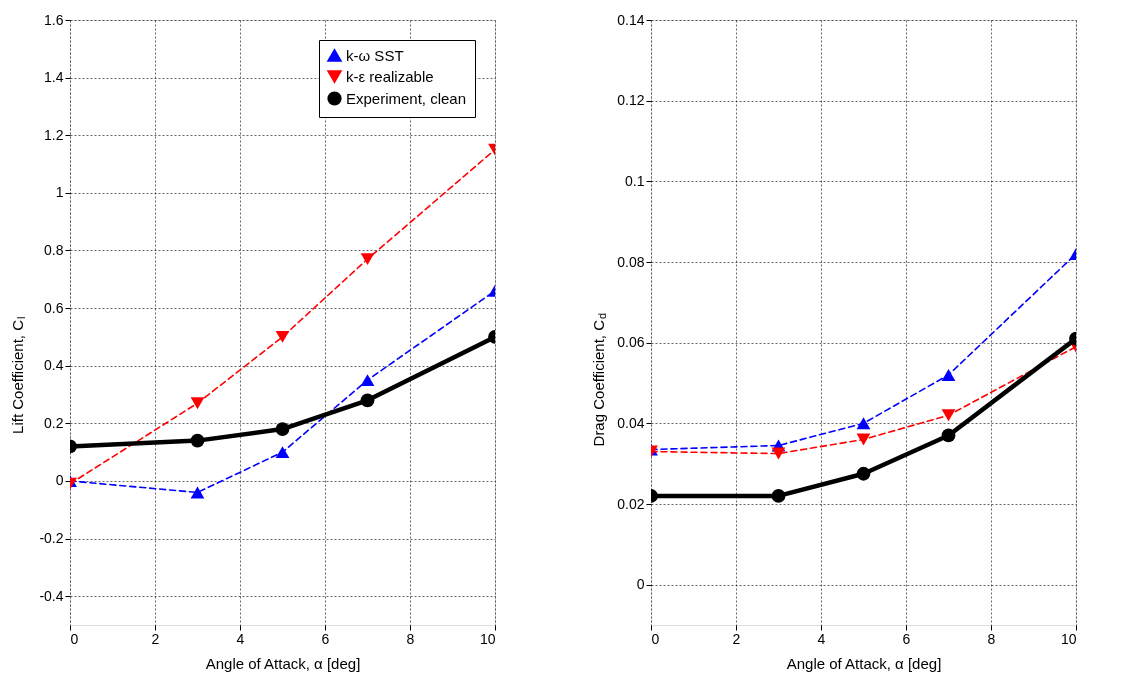 The width and height of the screenshot is (1130, 687). What do you see at coordinates (631, 100) in the screenshot?
I see `y-tick-label: 0.12` at bounding box center [631, 100].